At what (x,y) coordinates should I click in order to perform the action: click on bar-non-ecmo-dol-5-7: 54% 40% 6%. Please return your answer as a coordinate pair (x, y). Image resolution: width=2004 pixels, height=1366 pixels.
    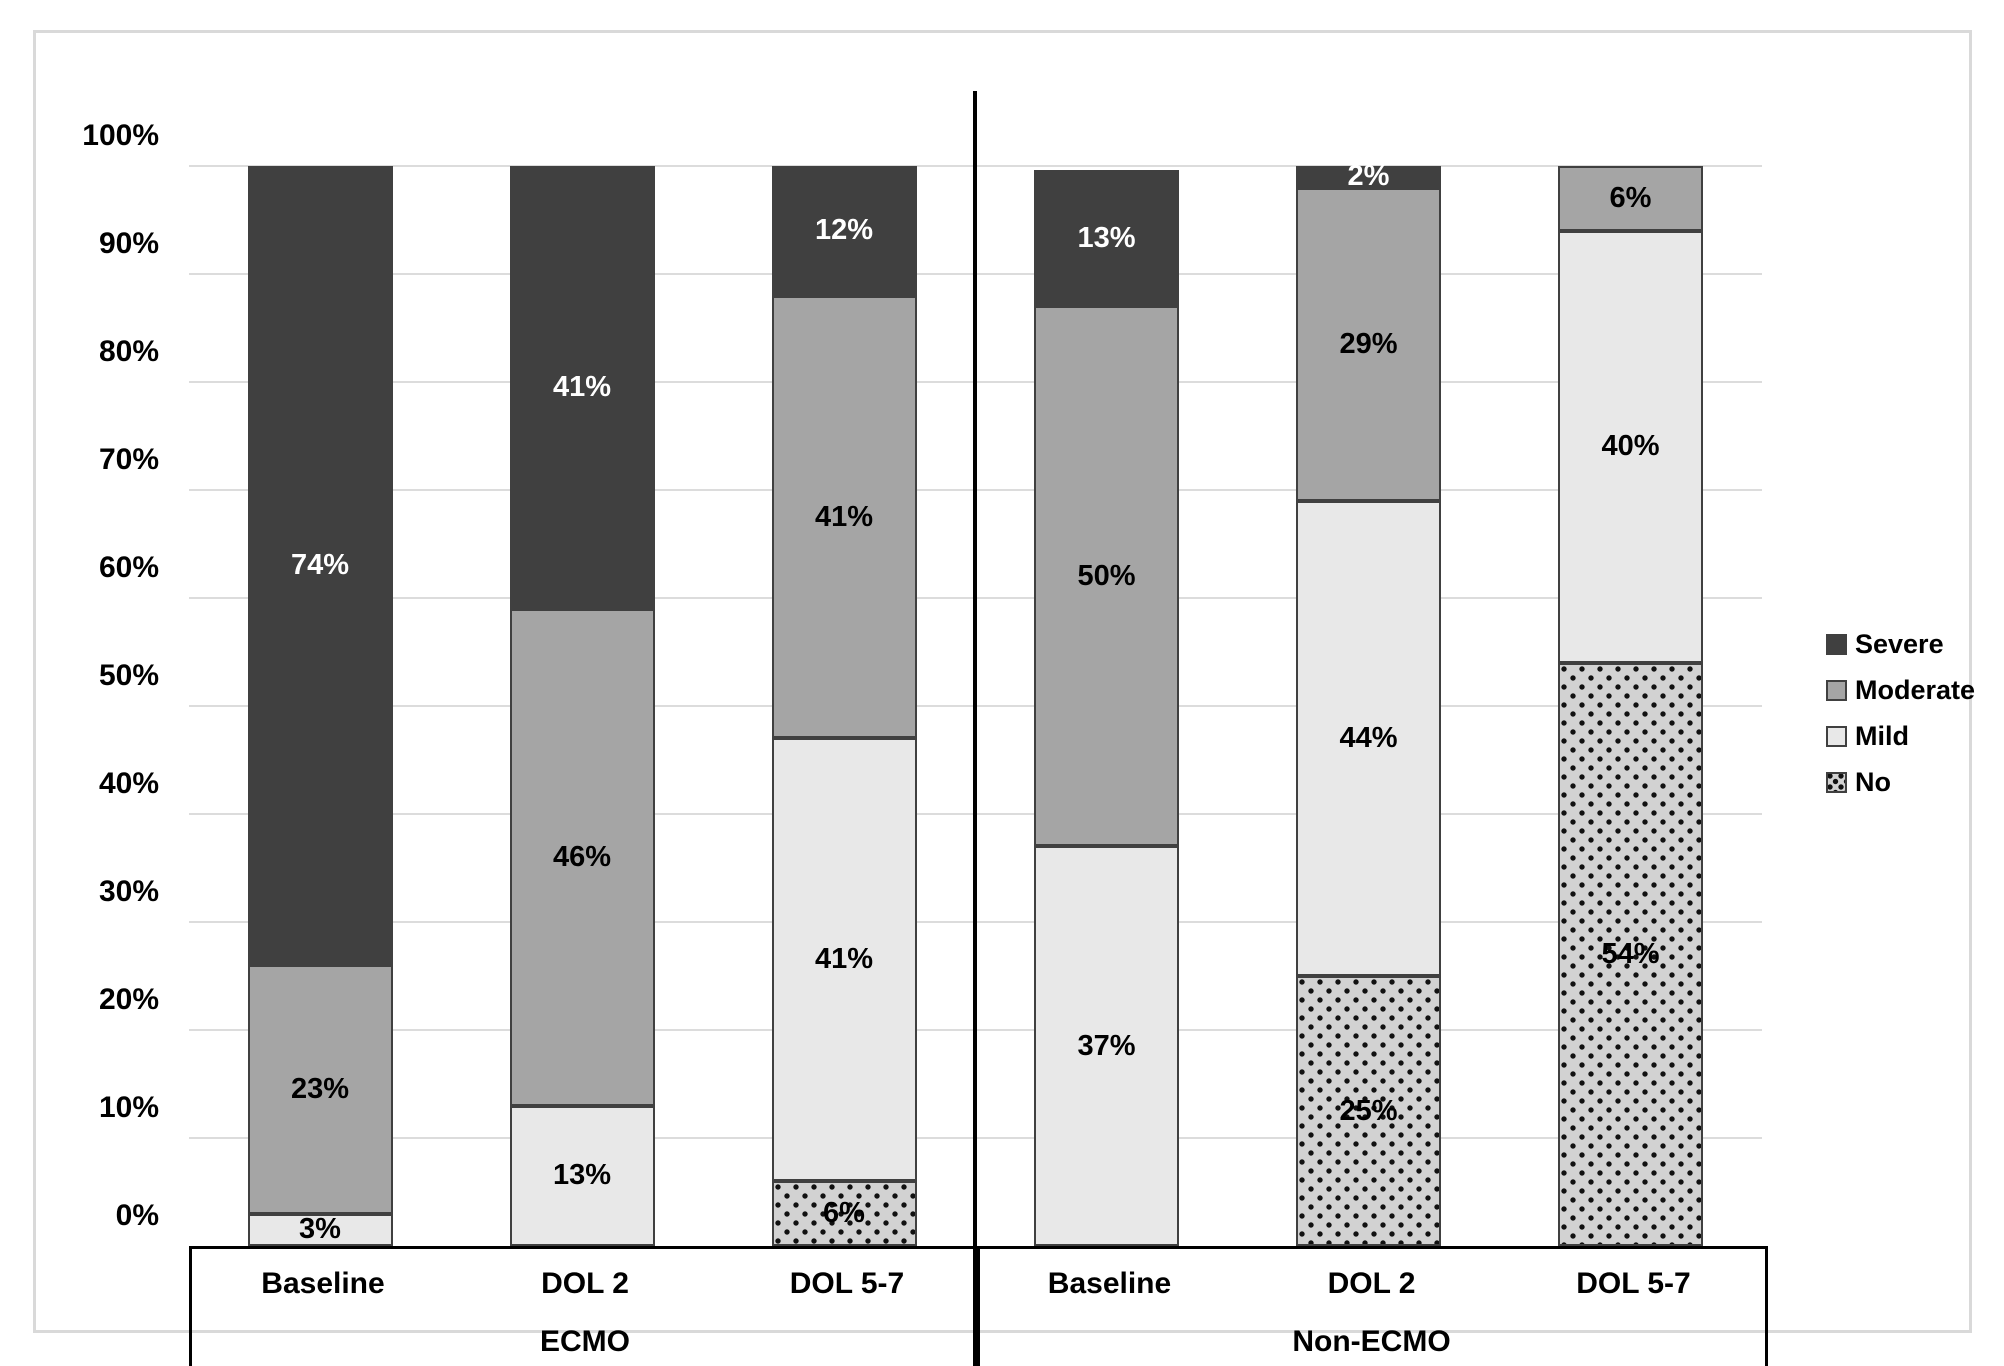
    Looking at the image, I should click on (1630, 706).